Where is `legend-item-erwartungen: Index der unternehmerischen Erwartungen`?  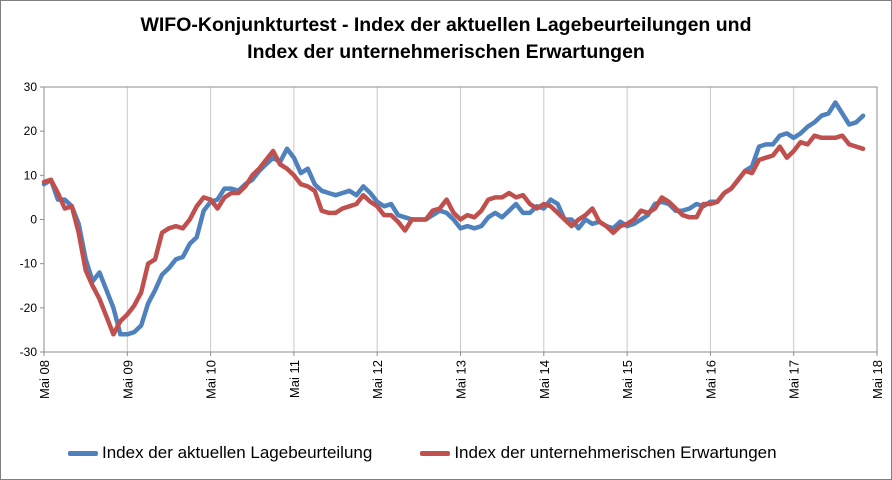 legend-item-erwartungen: Index der unternehmerischen Erwartungen is located at coordinates (598, 453).